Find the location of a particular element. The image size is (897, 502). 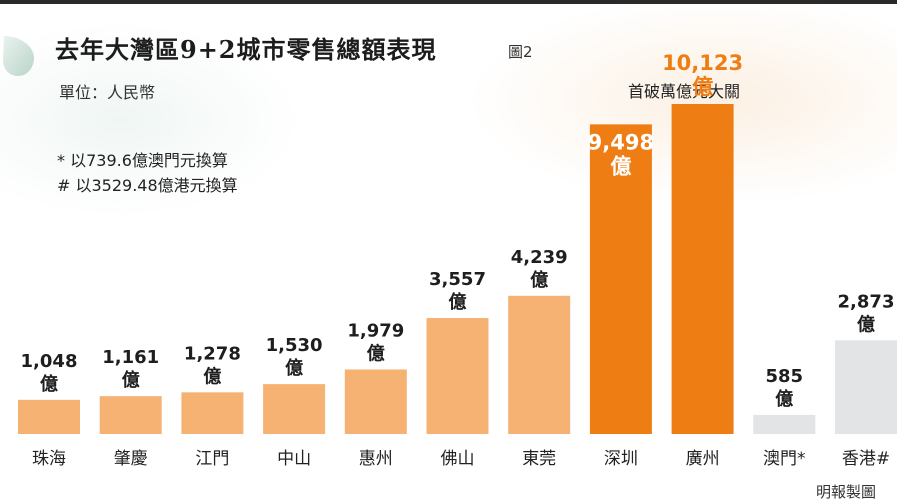

value-label-9: 585 is located at coordinates (785, 376).